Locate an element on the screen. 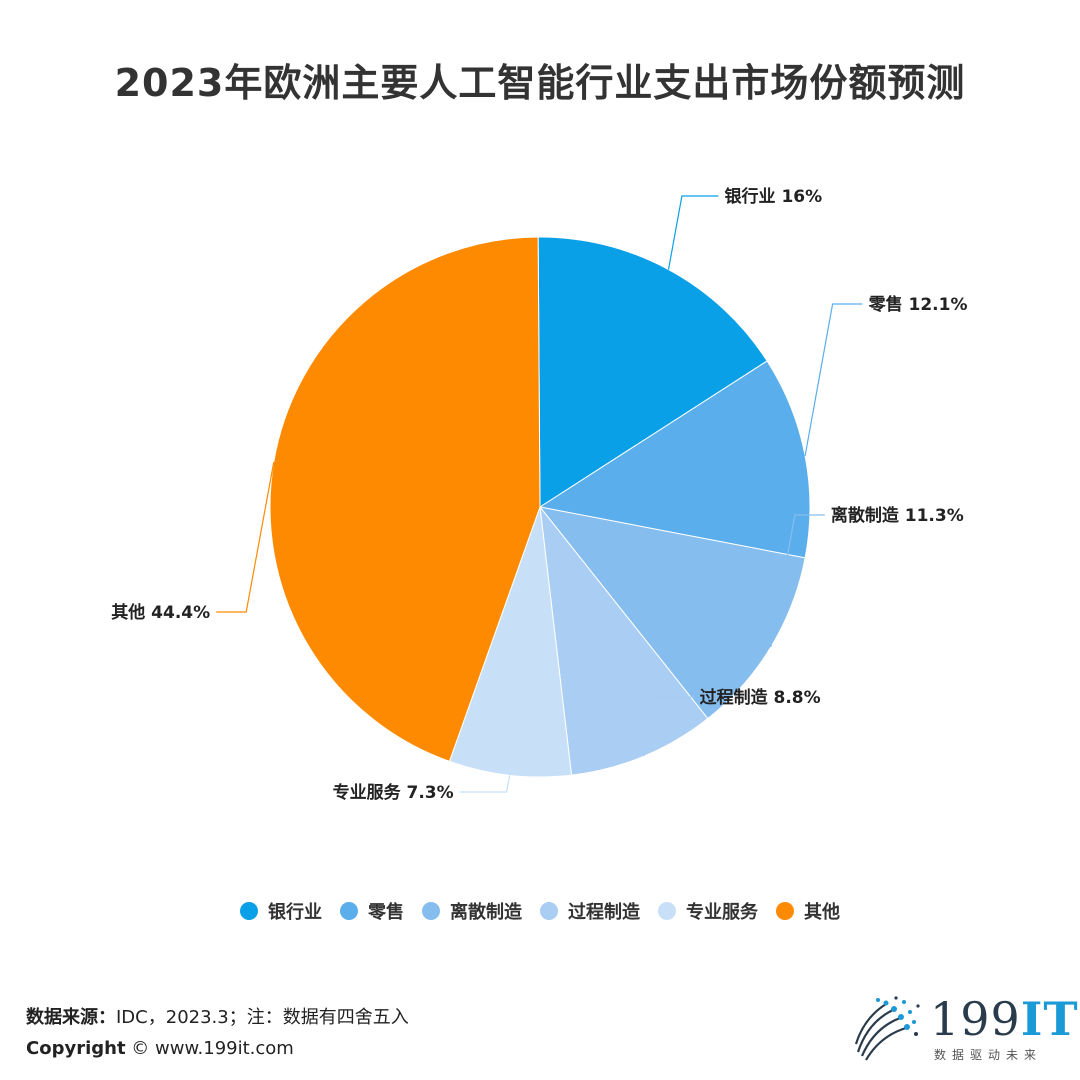 This screenshot has width=1080, height=1080. legend-item-5: 其他 is located at coordinates (808, 911).